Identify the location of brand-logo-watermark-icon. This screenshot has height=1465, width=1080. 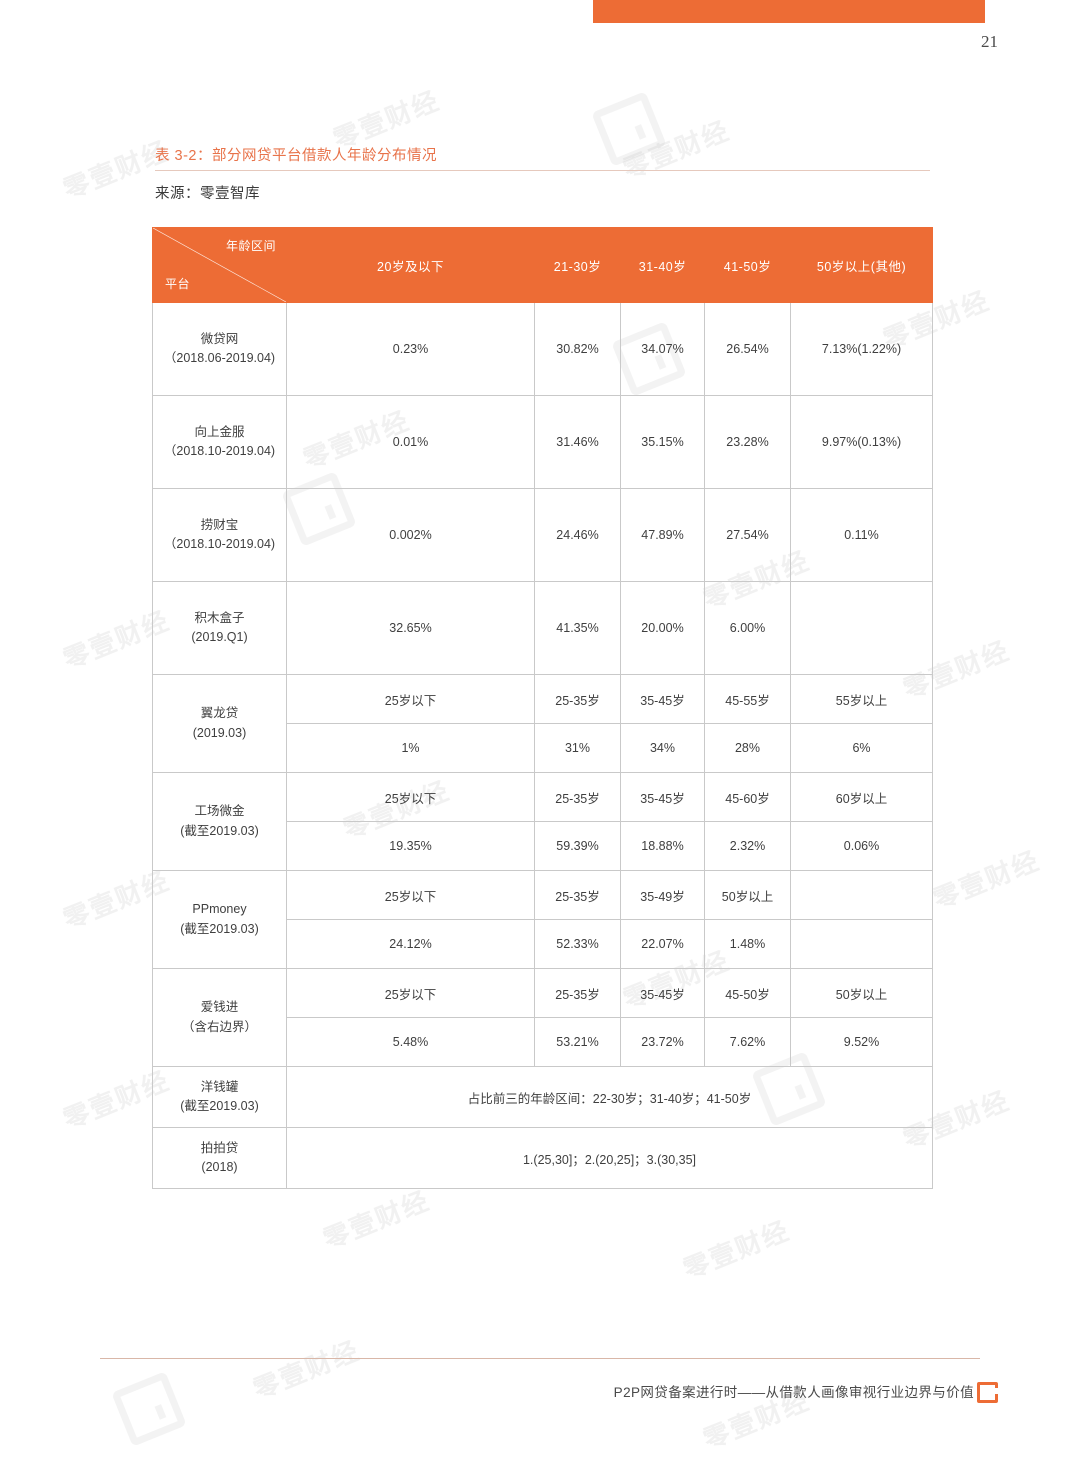
(149, 1409).